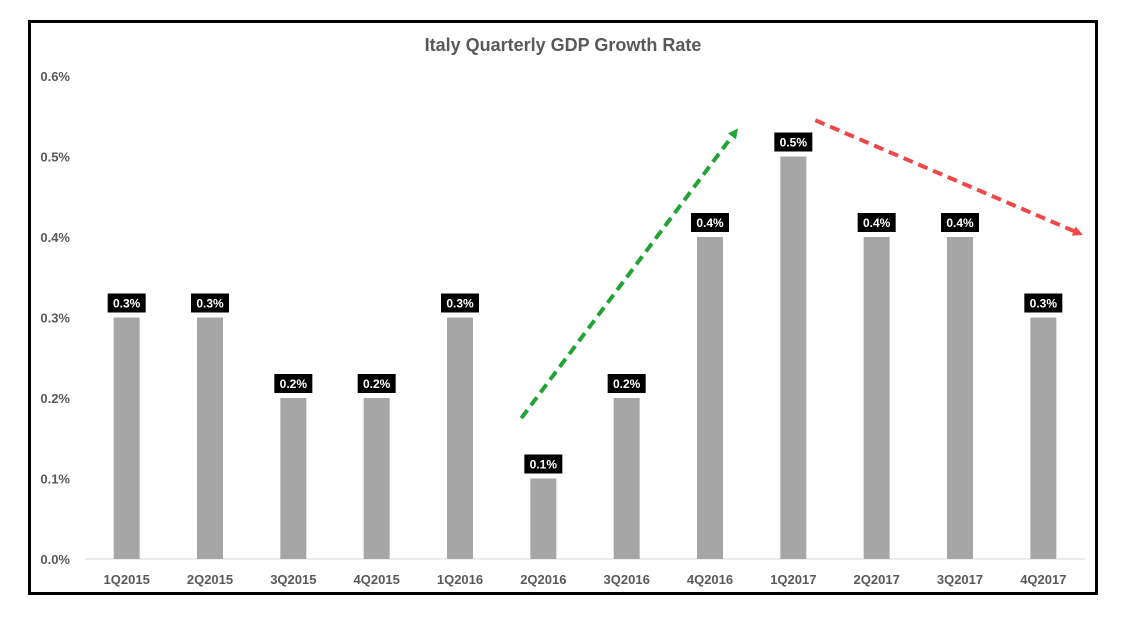 This screenshot has width=1126, height=630. I want to click on x-tick-label: 4Q2016, so click(710, 579).